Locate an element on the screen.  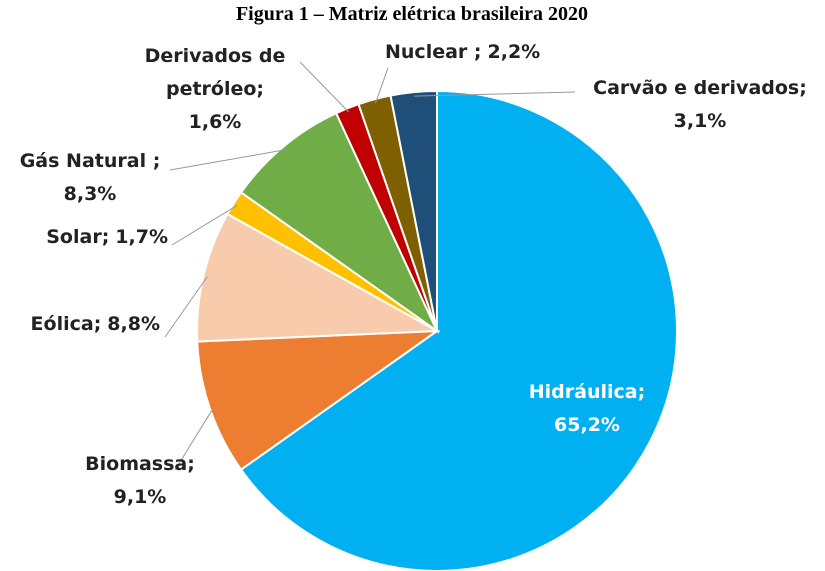
value-label: 2,2% is located at coordinates (514, 52).